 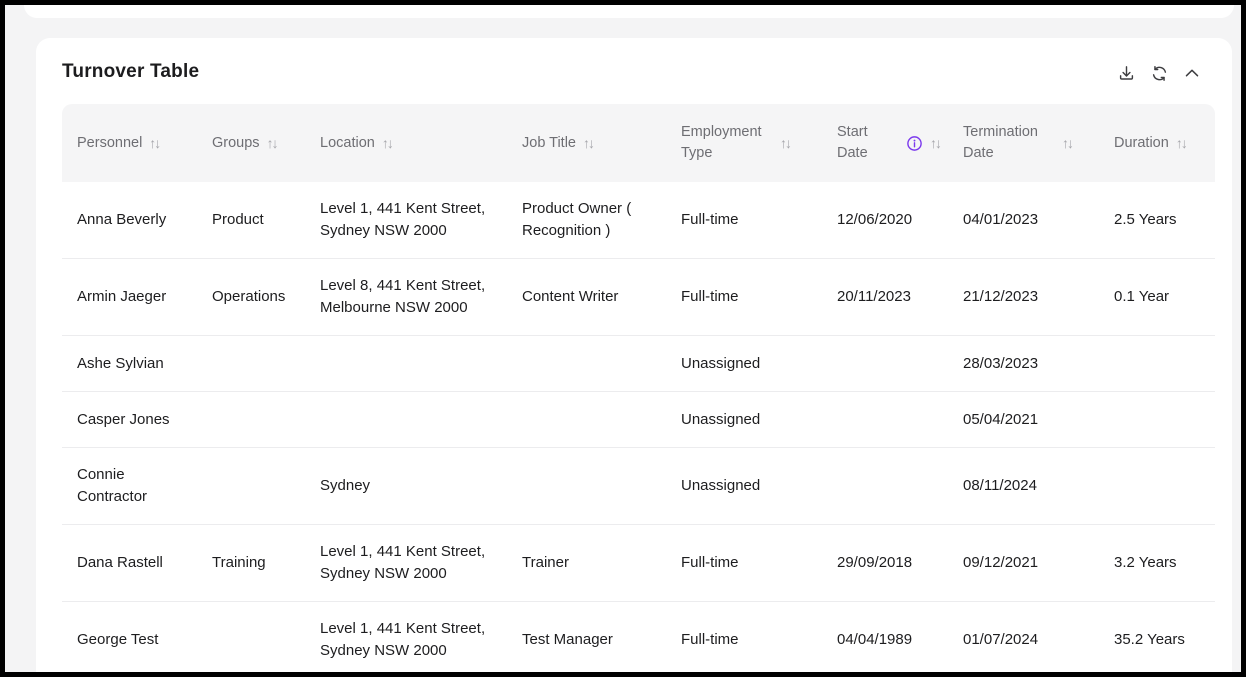 What do you see at coordinates (238, 219) in the screenshot?
I see `cell-groups: Product` at bounding box center [238, 219].